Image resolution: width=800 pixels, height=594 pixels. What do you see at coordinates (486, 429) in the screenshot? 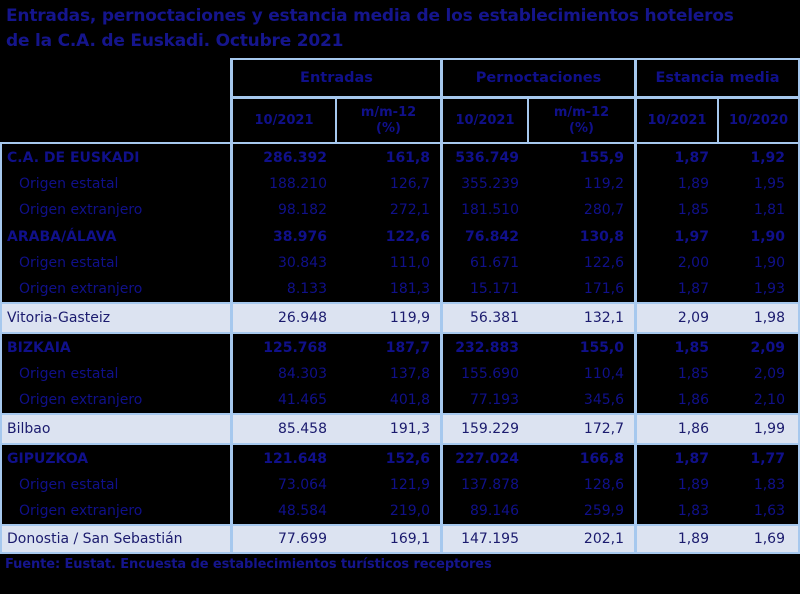
I see `value-cell: 159.229` at bounding box center [486, 429].